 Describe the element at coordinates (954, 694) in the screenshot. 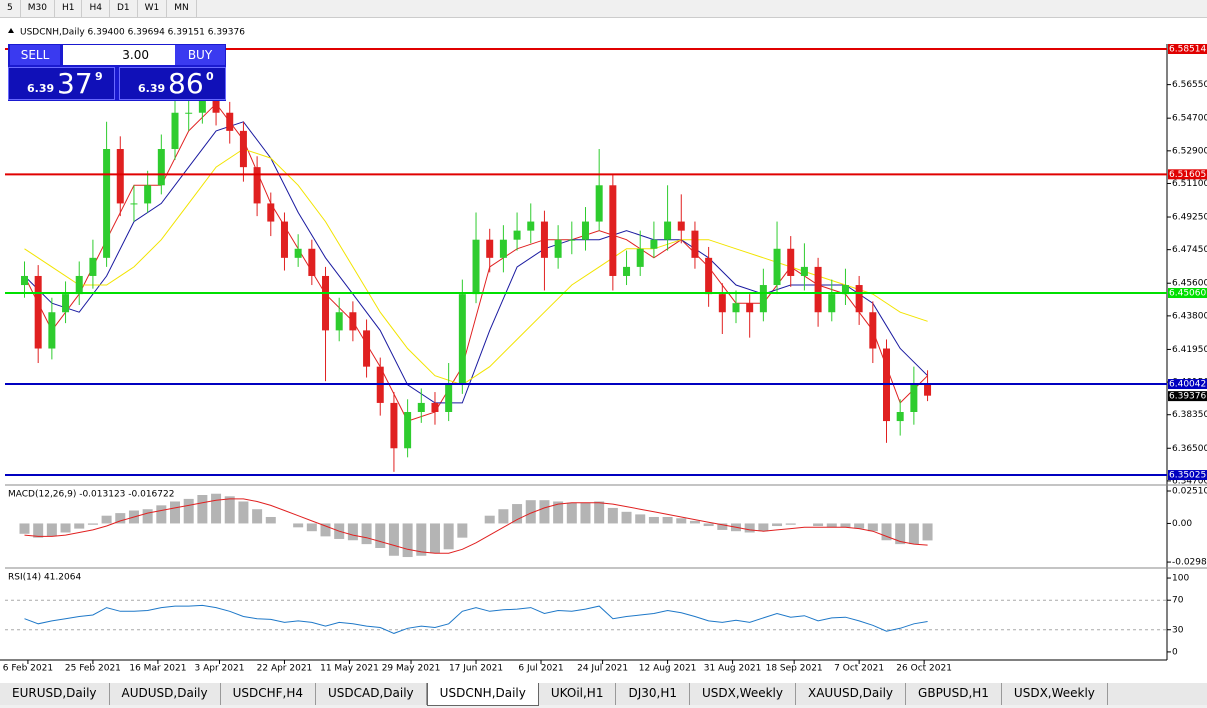

I see `chart-tab: GBPUSD,H1` at that location.